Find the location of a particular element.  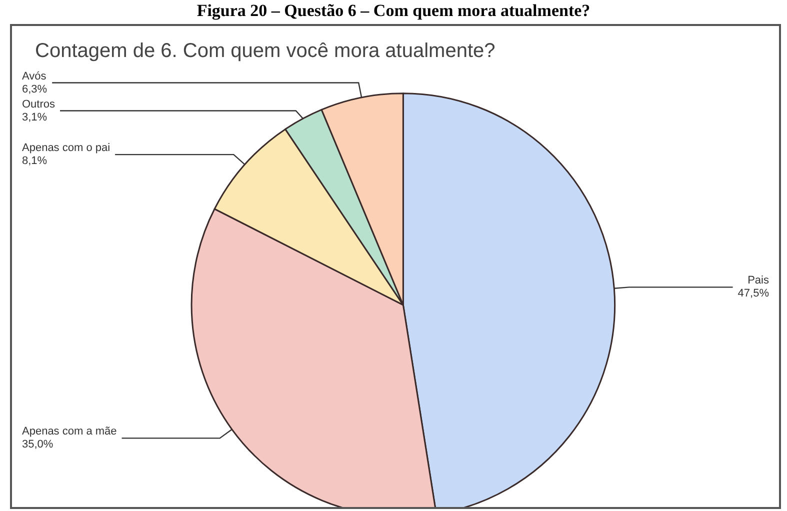

data-label: 3,1% is located at coordinates (35, 117).